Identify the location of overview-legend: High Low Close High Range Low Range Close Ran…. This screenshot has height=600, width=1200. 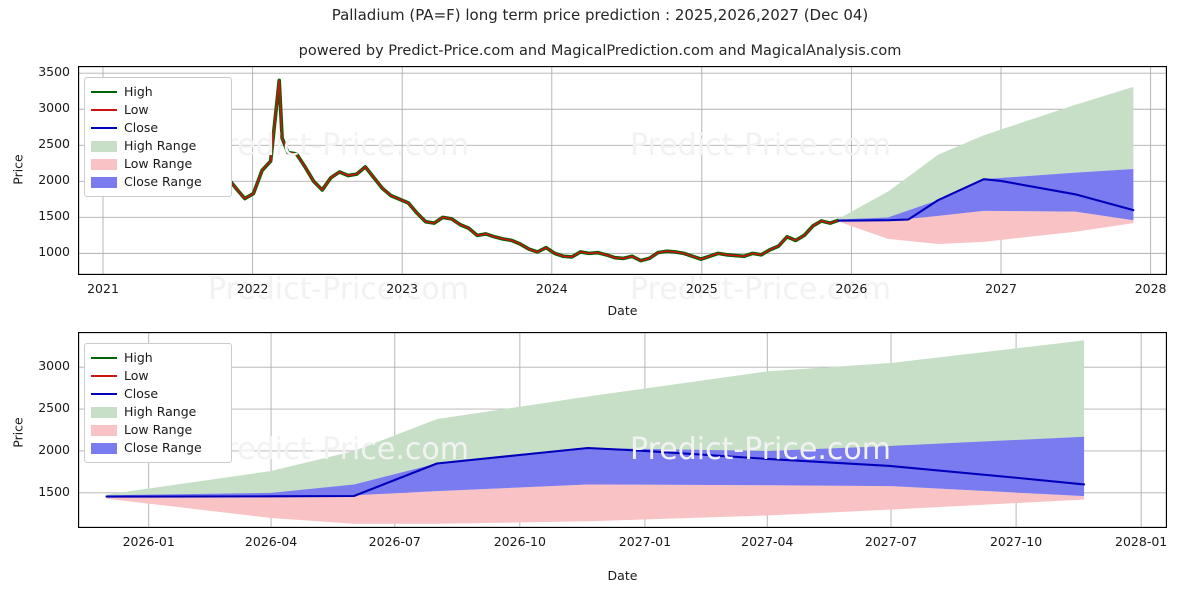
(158, 137).